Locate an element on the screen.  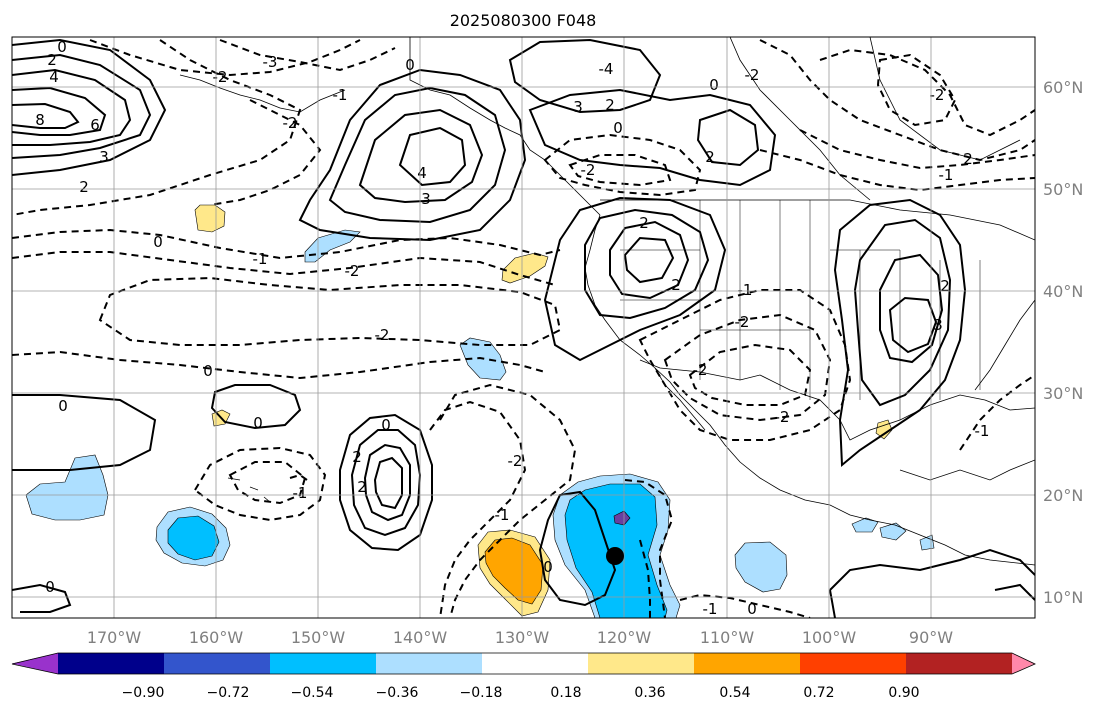
contour-label: 6 is located at coordinates (95, 125).